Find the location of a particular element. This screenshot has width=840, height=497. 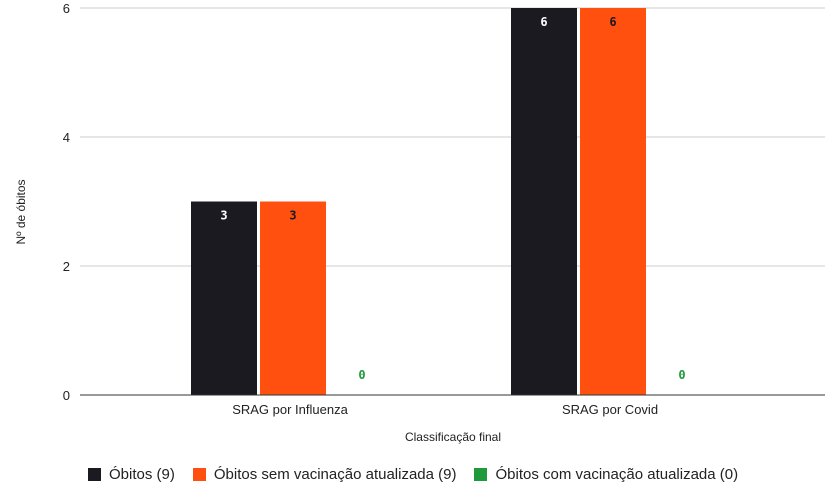

data-label-srag-por-covid-series-1: 6 is located at coordinates (543, 22).